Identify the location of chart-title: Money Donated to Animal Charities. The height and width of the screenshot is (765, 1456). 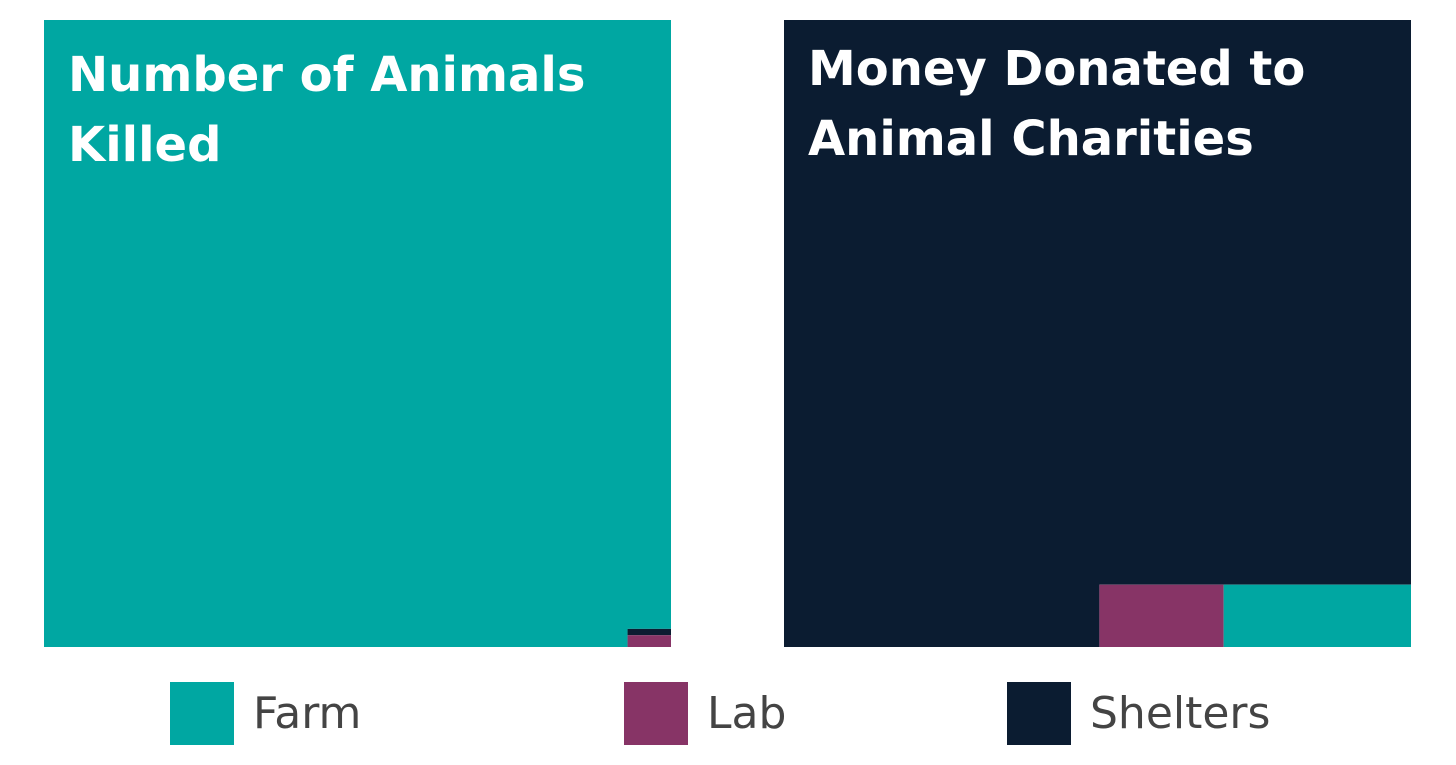
(1057, 104).